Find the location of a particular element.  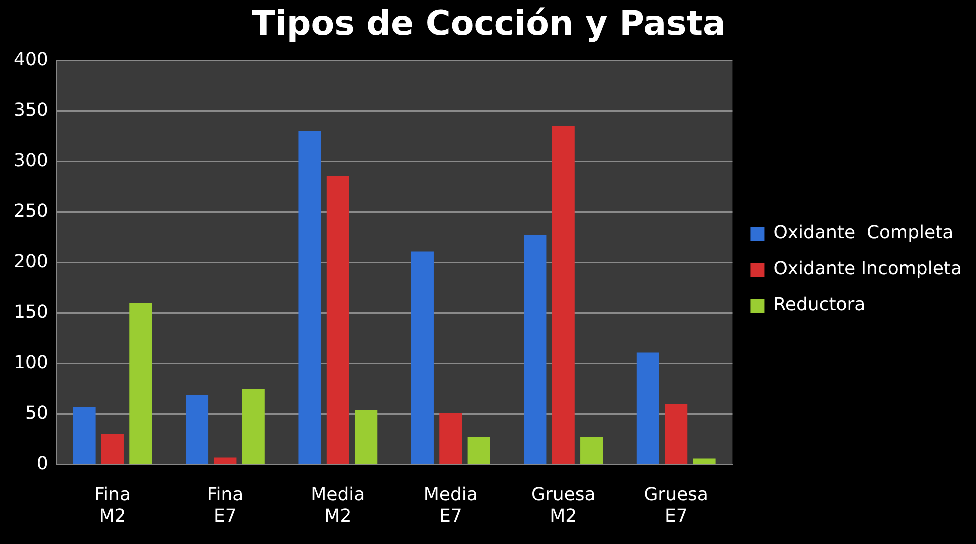

chart-title: Tipos de Cocción y Pasta is located at coordinates (489, 24).